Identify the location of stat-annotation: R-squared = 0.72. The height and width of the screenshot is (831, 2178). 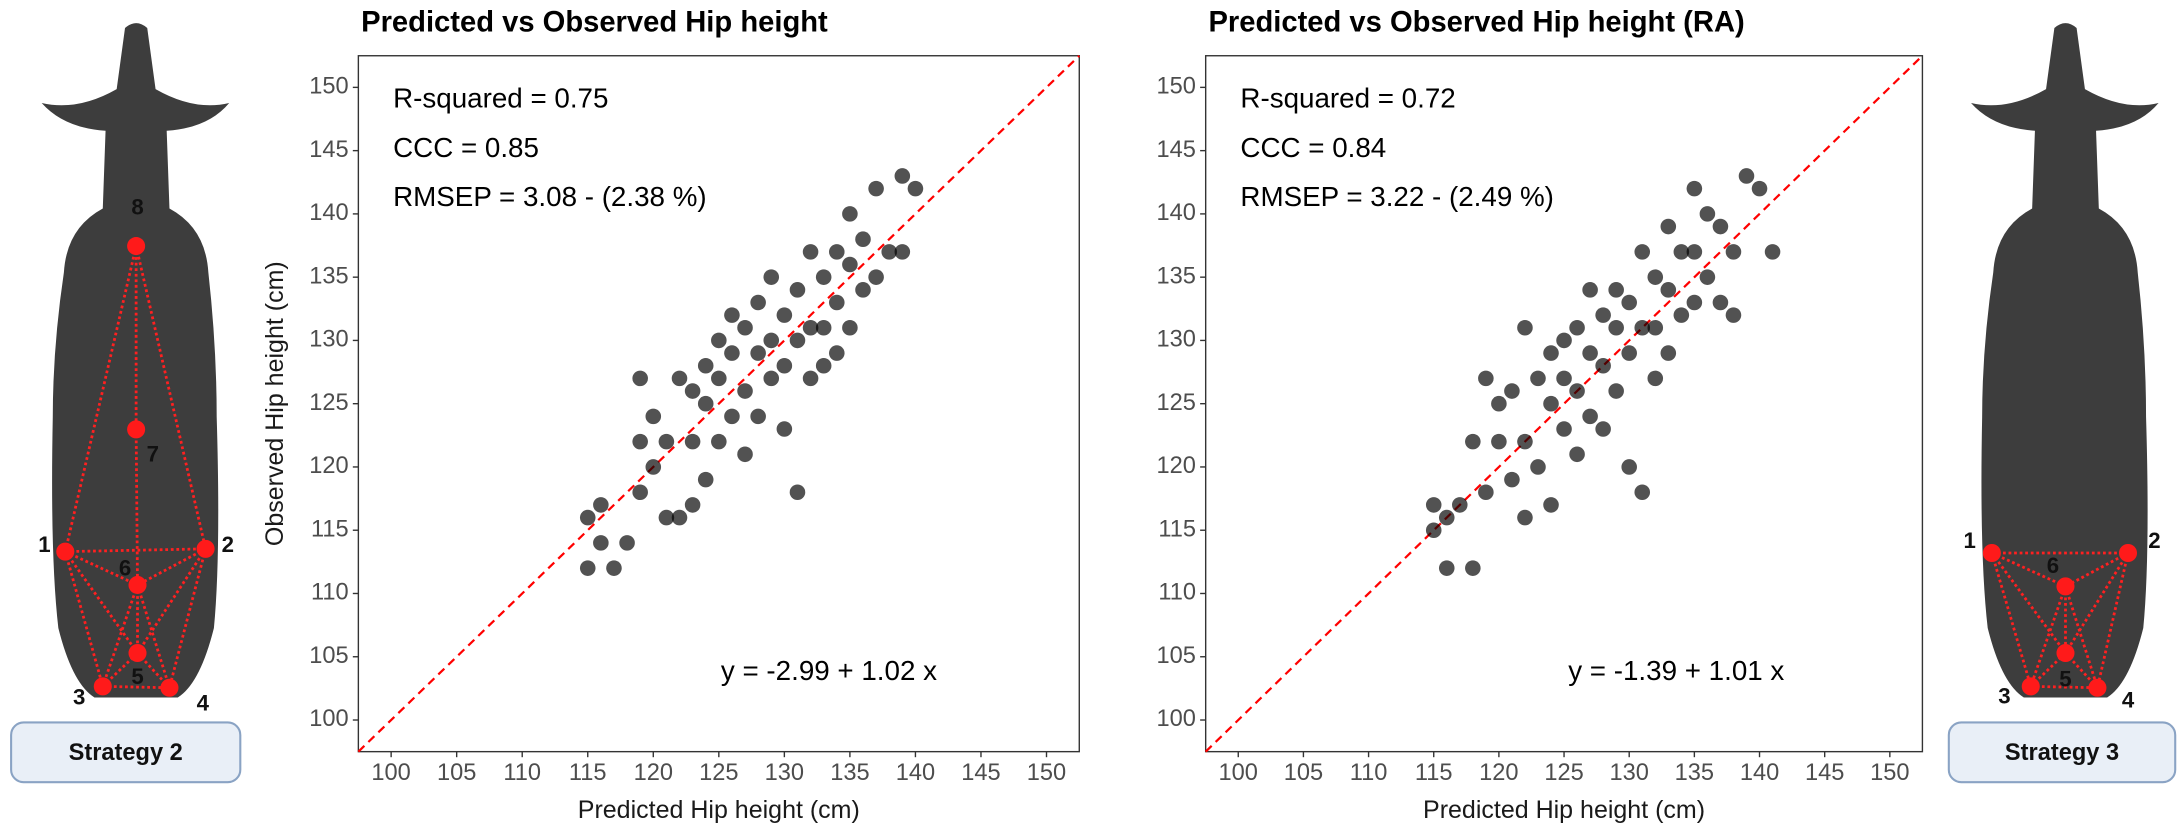
(1347, 98).